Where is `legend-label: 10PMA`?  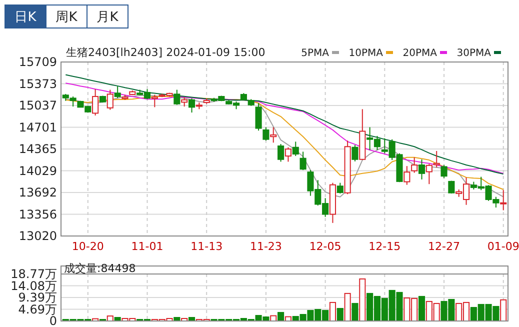
legend-label: 10PMA is located at coordinates (366, 53).